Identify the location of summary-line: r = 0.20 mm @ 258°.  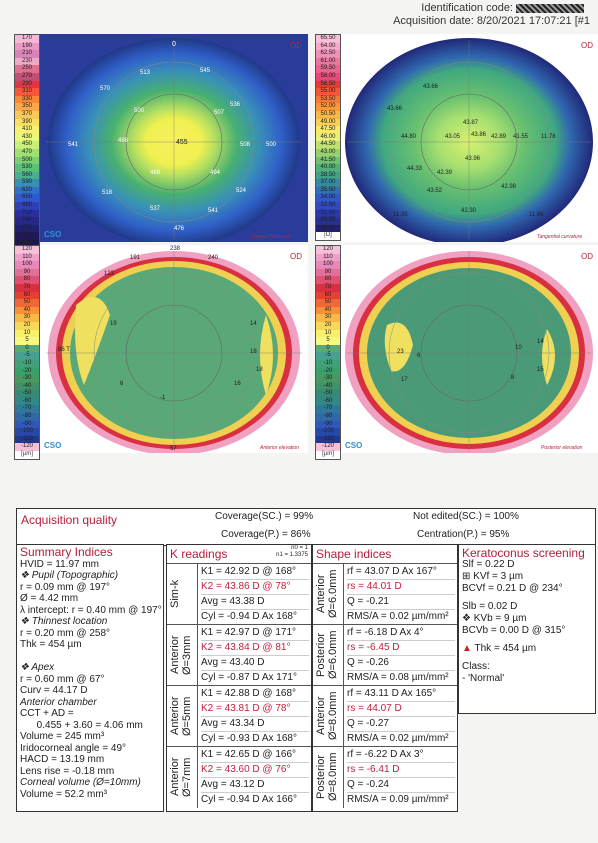
(65, 633).